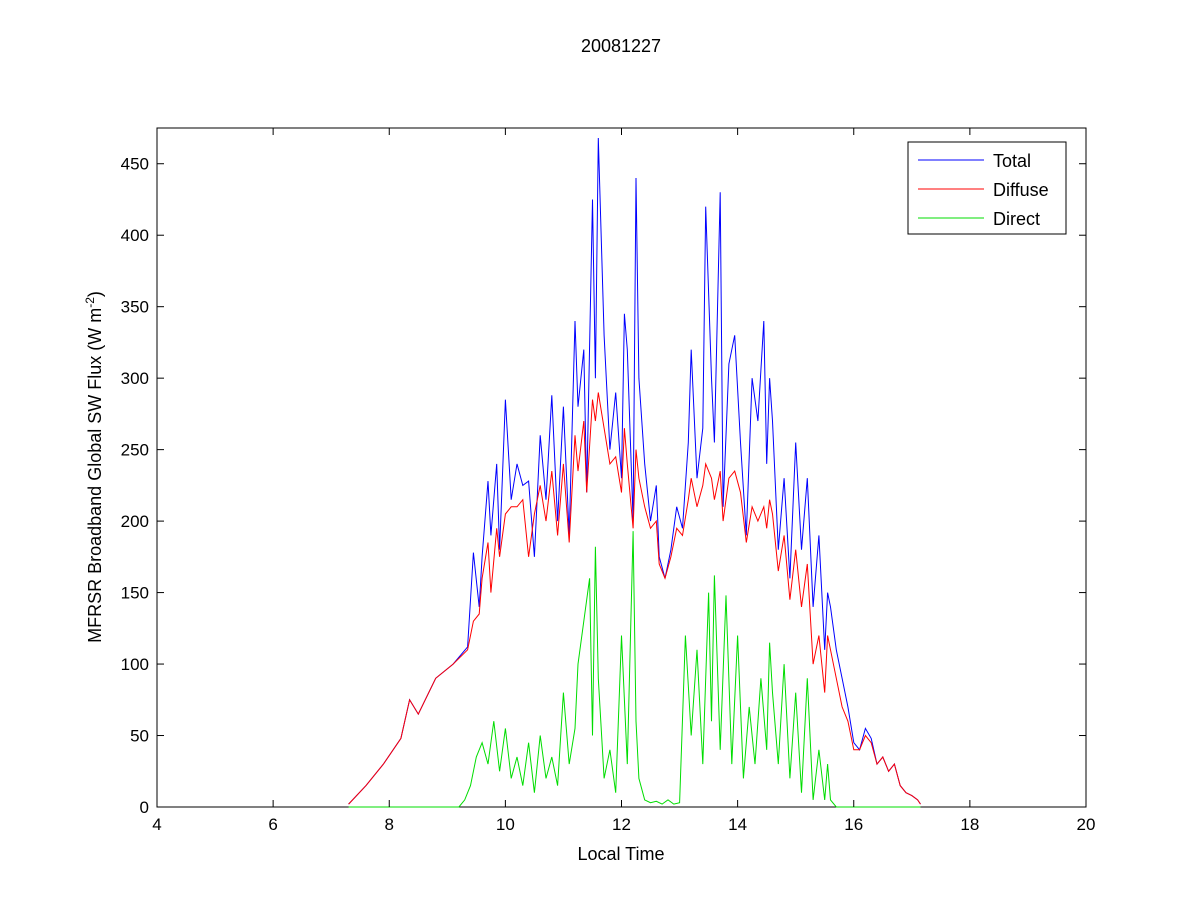  Describe the element at coordinates (135, 307) in the screenshot. I see `y-tick-label: 350` at that location.